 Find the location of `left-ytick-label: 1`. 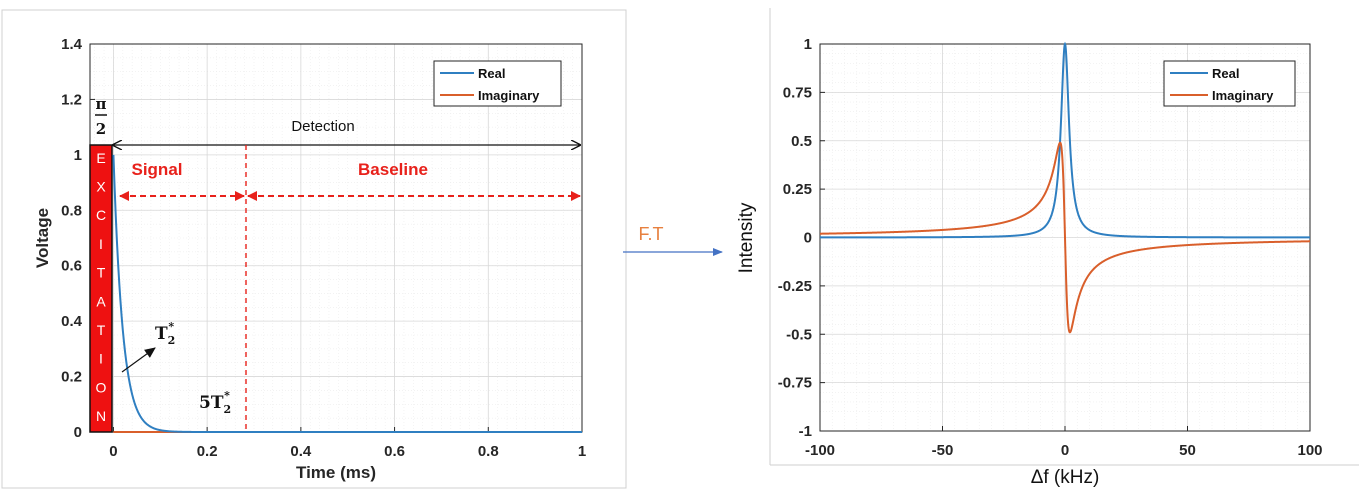

left-ytick-label: 1 is located at coordinates (78, 155).